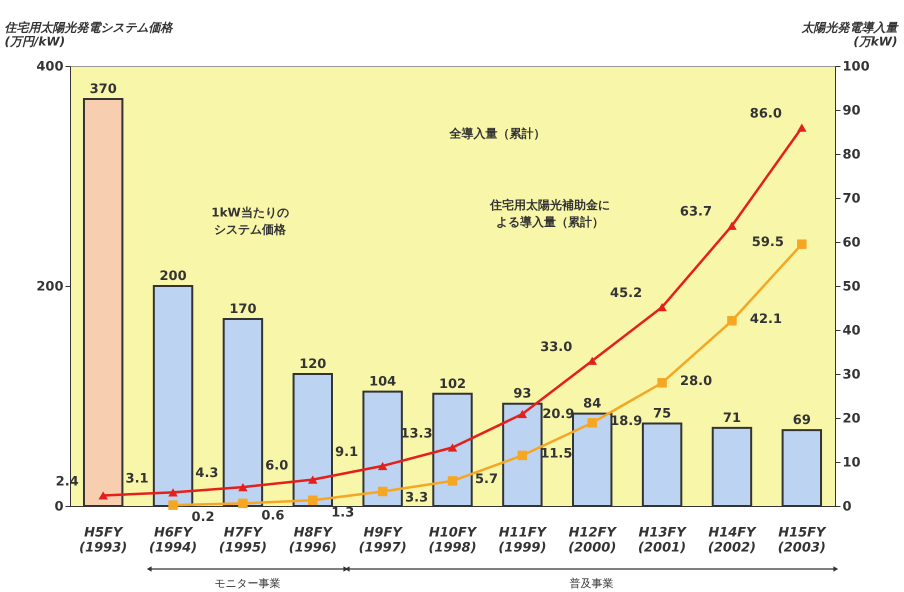  What do you see at coordinates (766, 319) in the screenshot?
I see `data-label: 42.1` at bounding box center [766, 319].